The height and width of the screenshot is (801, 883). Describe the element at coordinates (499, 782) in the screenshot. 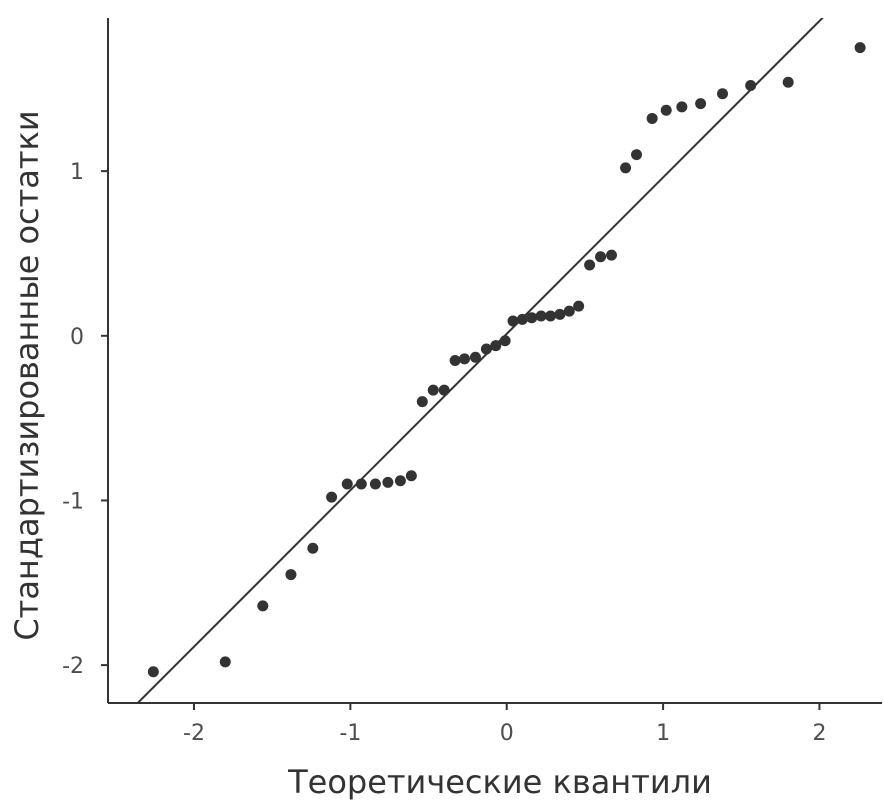

I see `x-axis-title: Теоретические квантили` at that location.